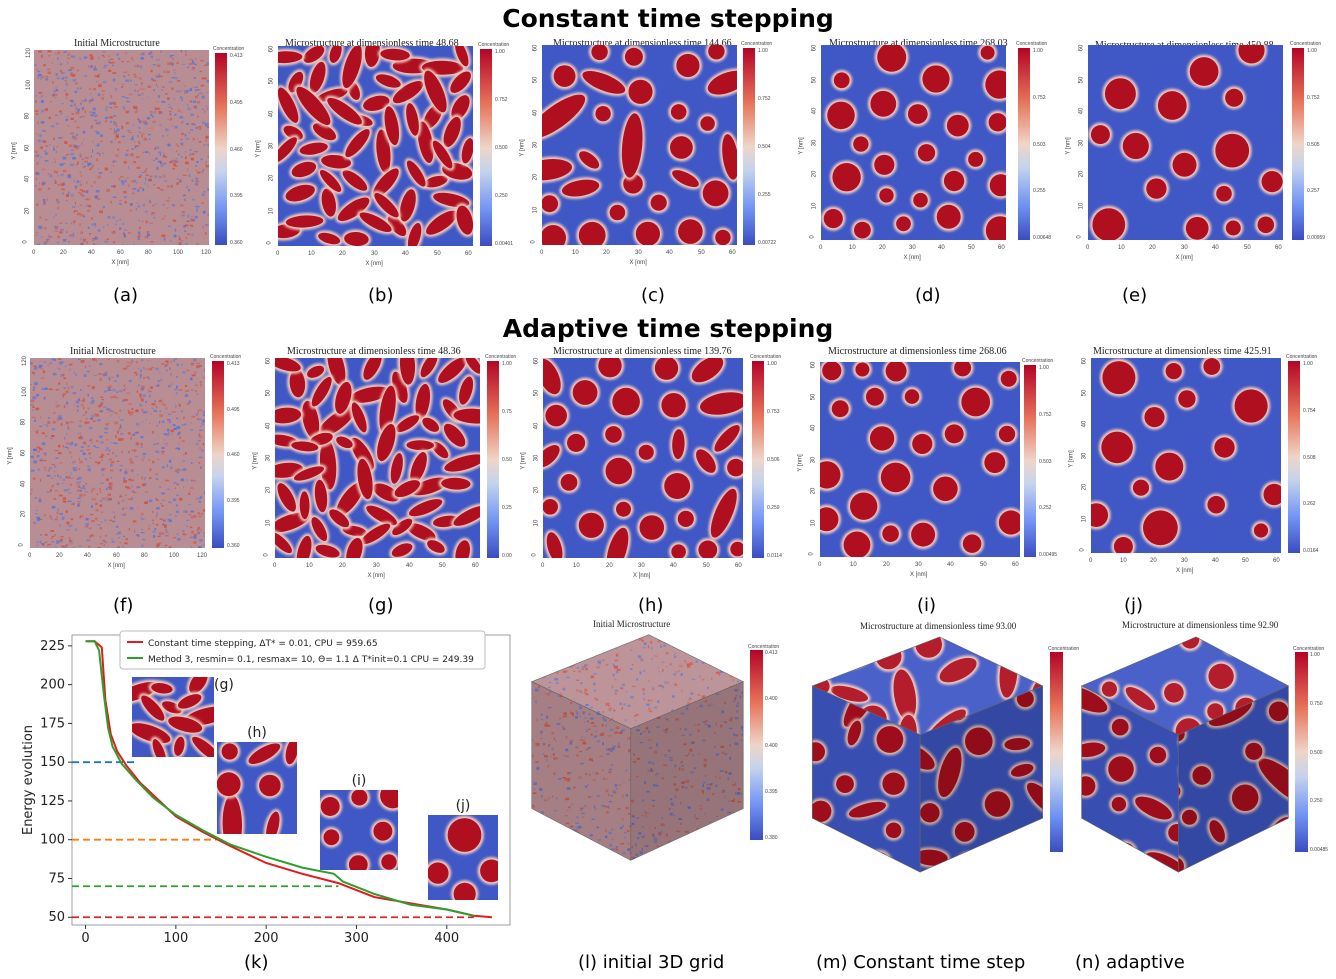  What do you see at coordinates (767, 243) in the screenshot?
I see `colorbar-tick-c: 0.00722` at bounding box center [767, 243].